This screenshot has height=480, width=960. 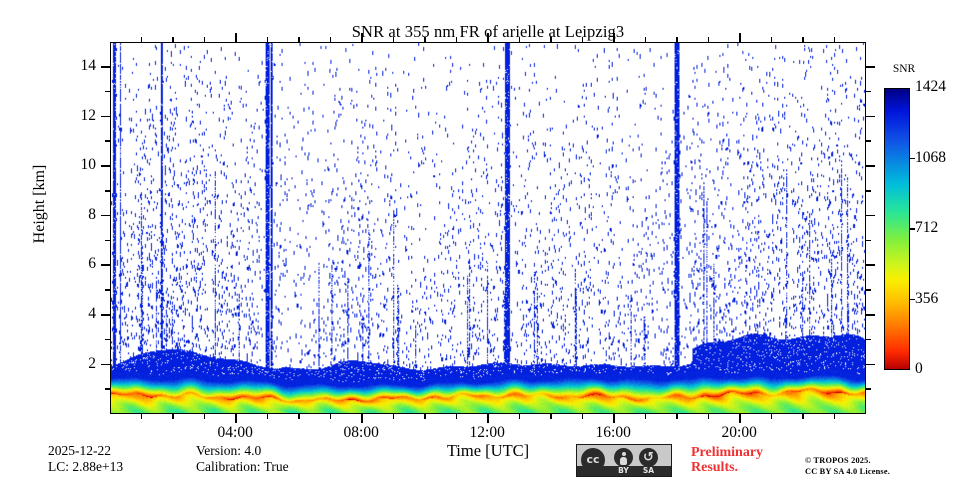 I want to click on colorbar-tick-label-356: 356, so click(x=927, y=298).